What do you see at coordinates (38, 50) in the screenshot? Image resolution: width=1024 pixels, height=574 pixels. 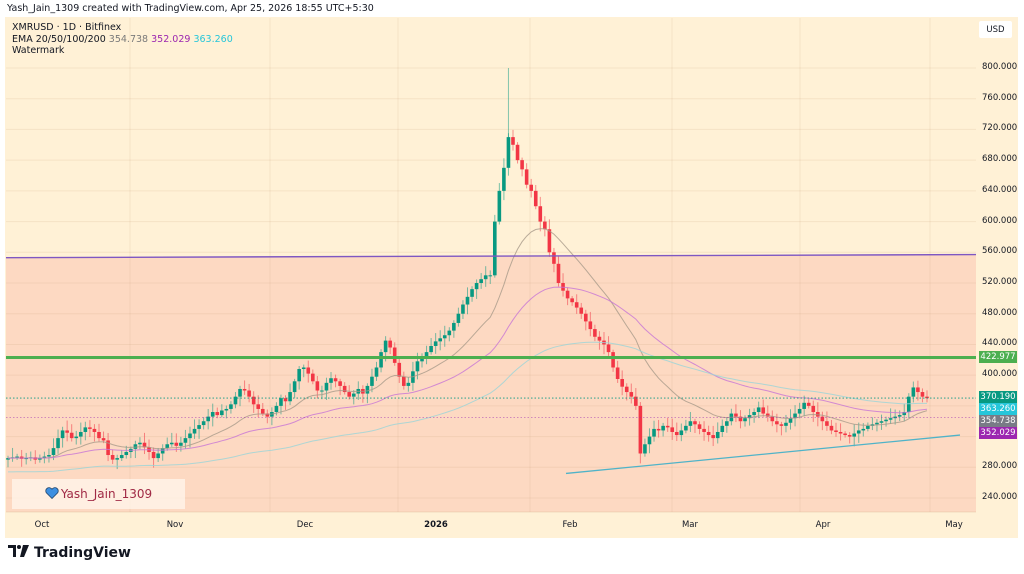 I see `watermark-indicator-legend: Watermark` at bounding box center [38, 50].